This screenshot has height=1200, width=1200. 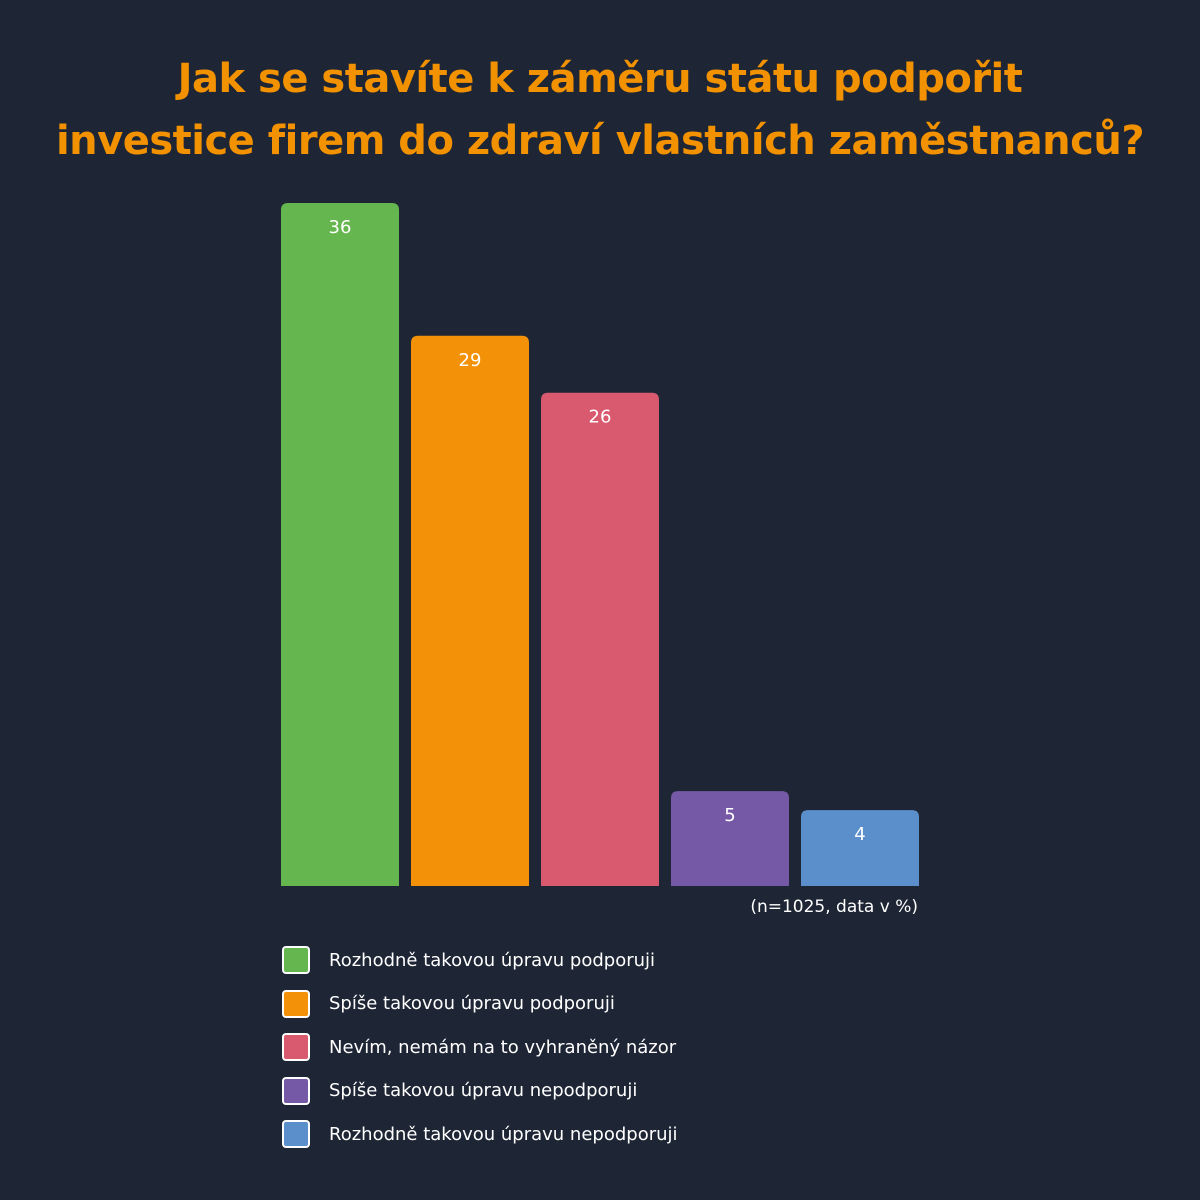 What do you see at coordinates (340, 227) in the screenshot?
I see `data-label-1: 36` at bounding box center [340, 227].